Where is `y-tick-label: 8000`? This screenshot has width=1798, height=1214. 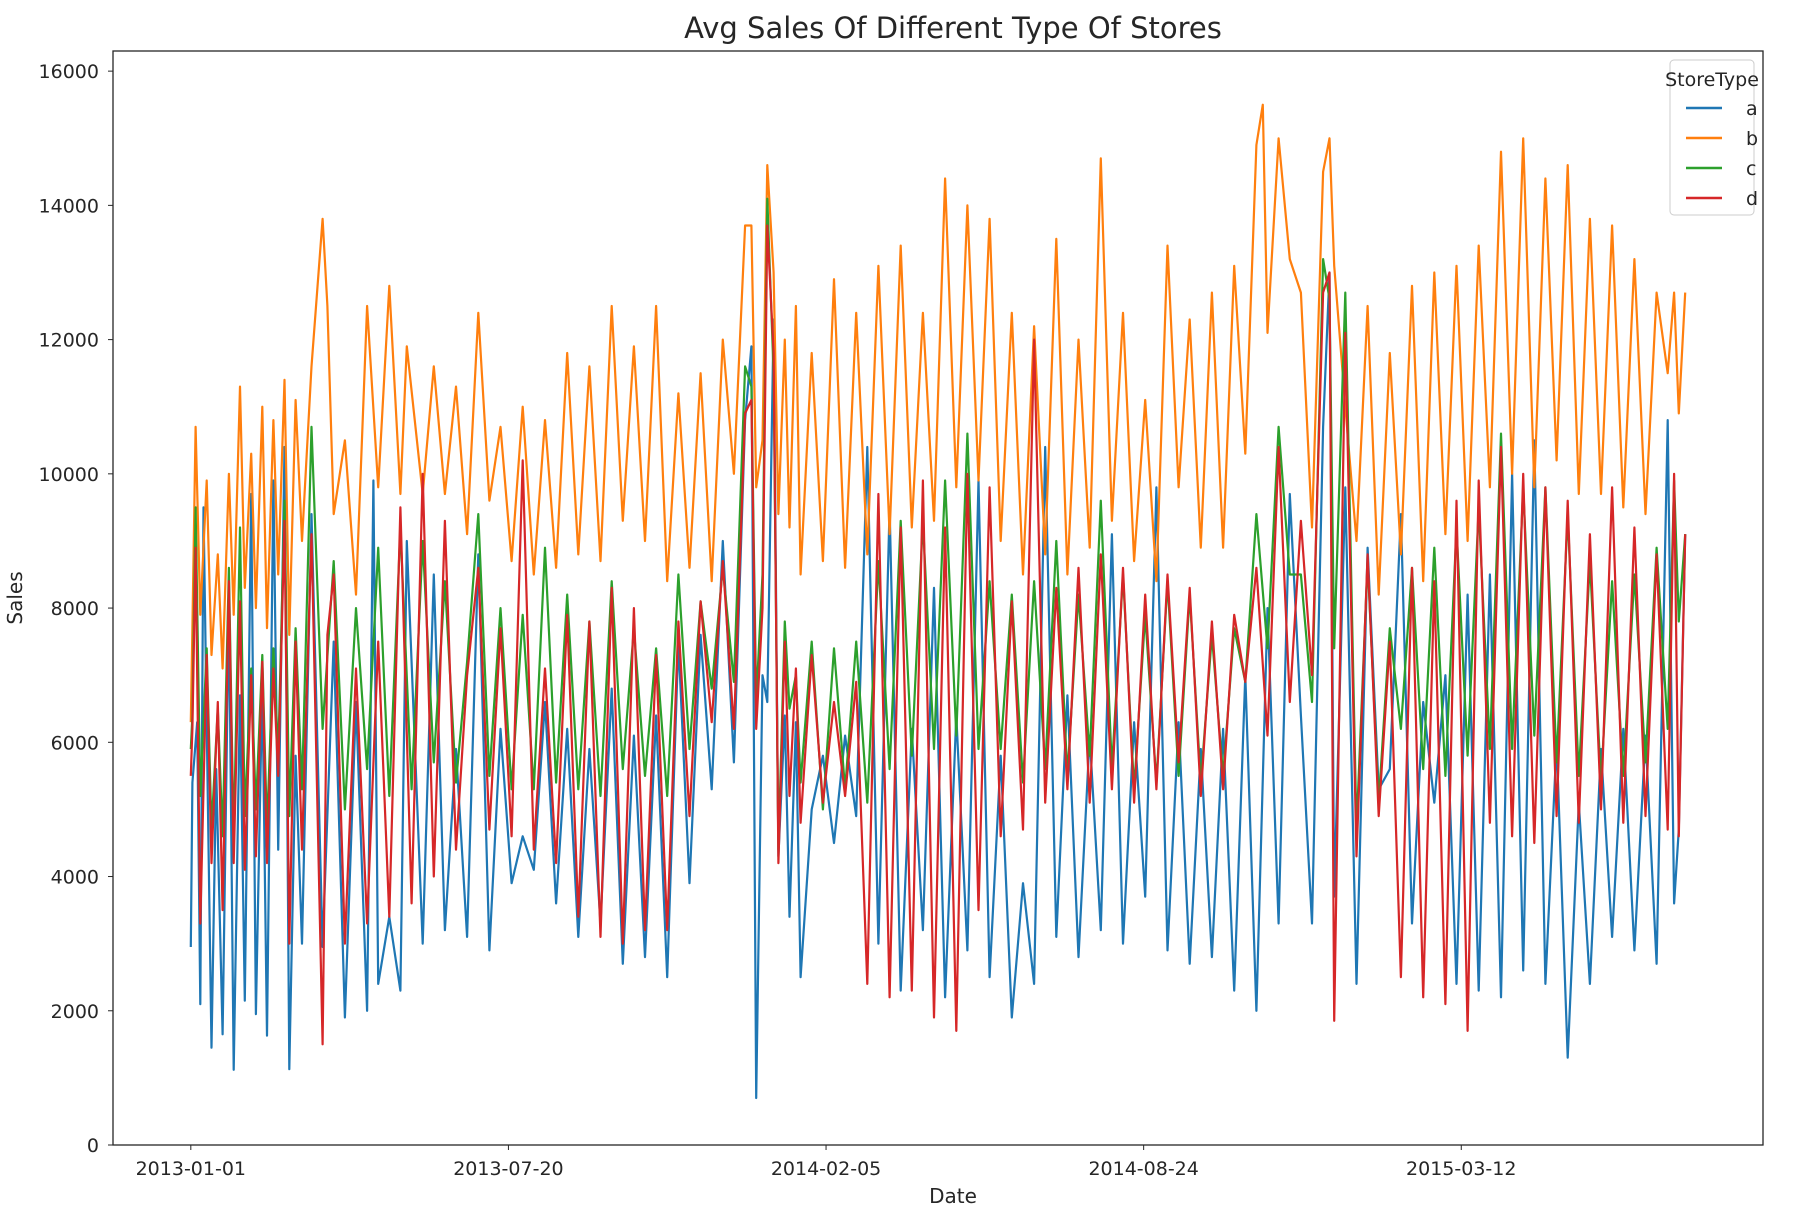 y-tick-label: 8000 is located at coordinates (75, 609).